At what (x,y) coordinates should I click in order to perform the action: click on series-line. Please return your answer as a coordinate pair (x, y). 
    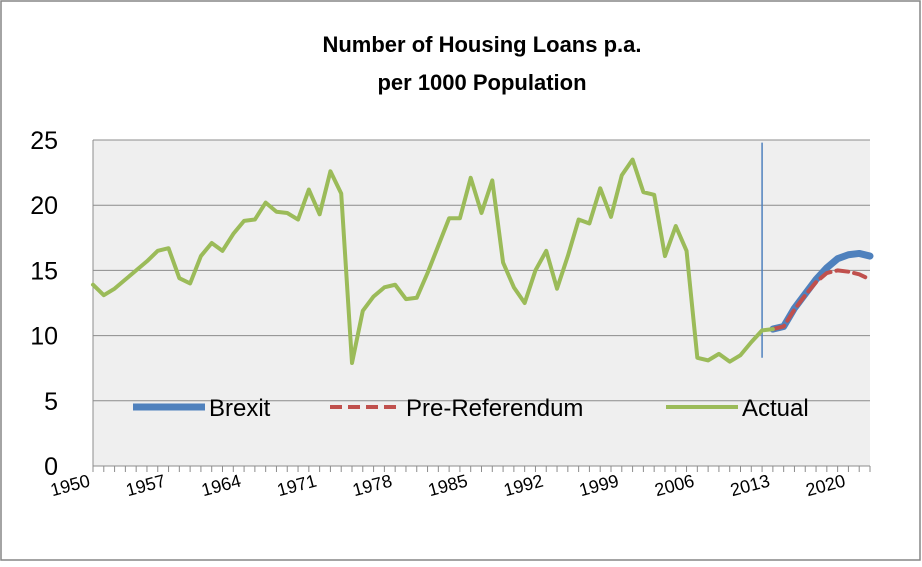
    Looking at the image, I should click on (821, 300).